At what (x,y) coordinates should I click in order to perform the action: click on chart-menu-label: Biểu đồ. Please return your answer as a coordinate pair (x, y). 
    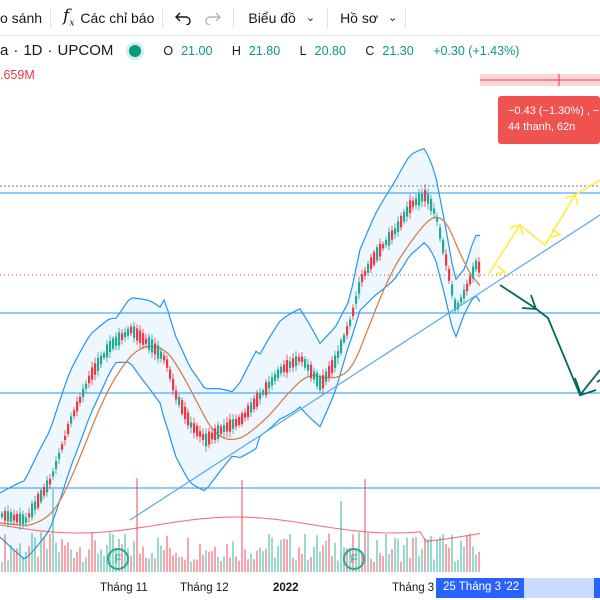
    Looking at the image, I should click on (272, 17).